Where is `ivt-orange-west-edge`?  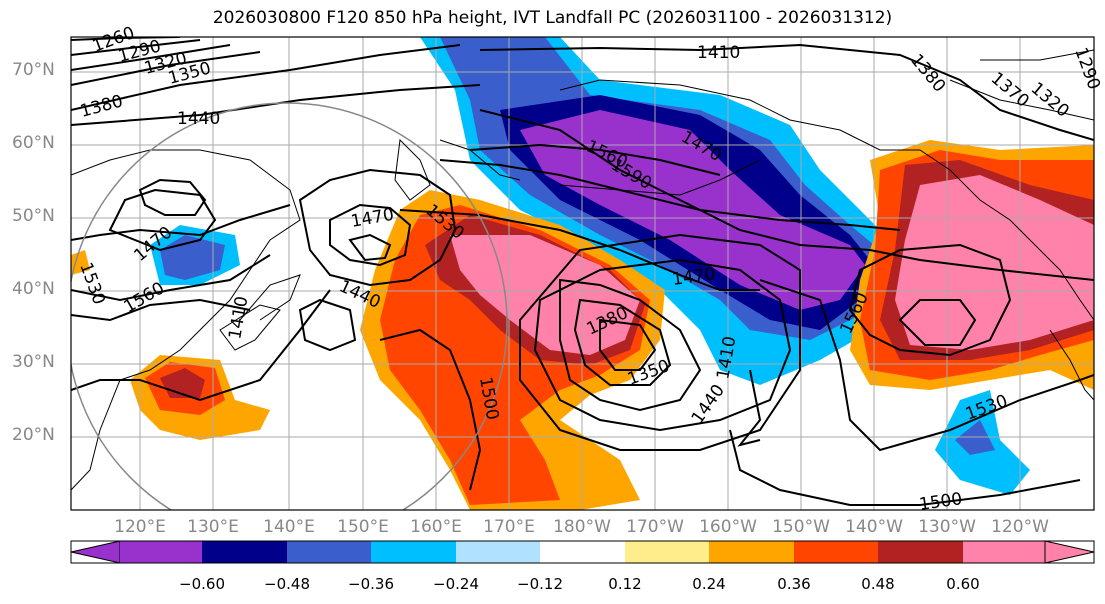 ivt-orange-west-edge is located at coordinates (80, 262).